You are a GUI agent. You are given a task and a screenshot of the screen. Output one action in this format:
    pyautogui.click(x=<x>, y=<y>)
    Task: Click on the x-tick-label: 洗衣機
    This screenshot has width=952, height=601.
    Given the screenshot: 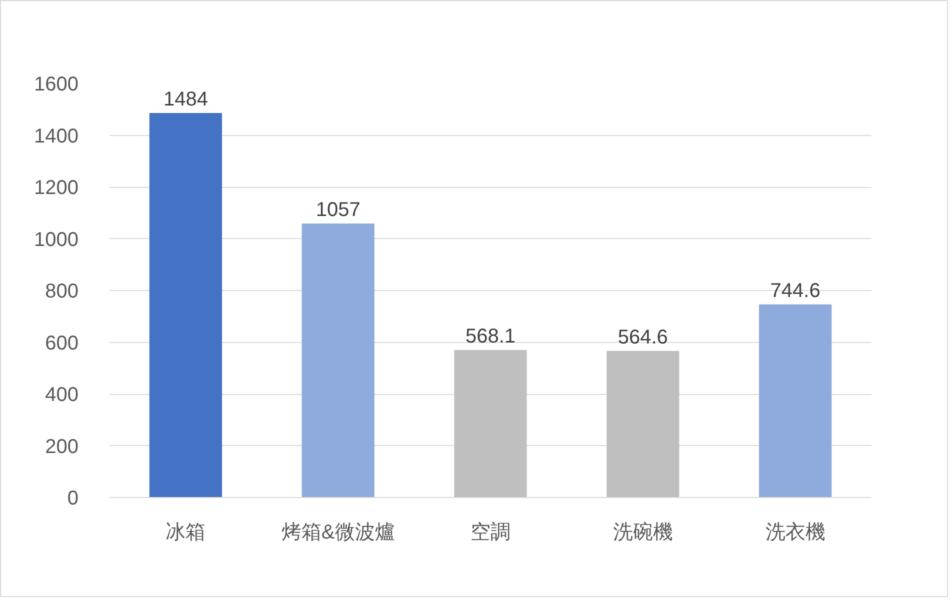 What is the action you would take?
    pyautogui.click(x=795, y=533)
    